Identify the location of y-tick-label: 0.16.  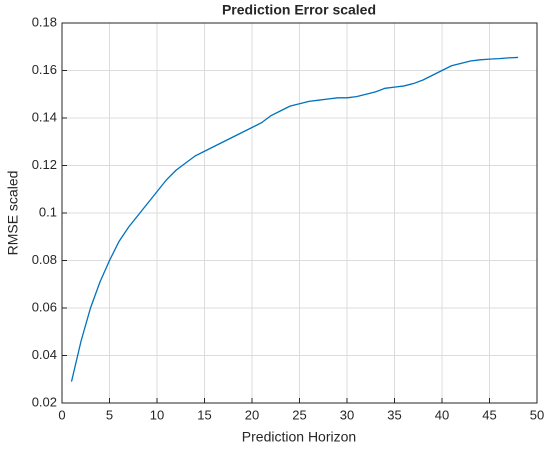
(44, 69).